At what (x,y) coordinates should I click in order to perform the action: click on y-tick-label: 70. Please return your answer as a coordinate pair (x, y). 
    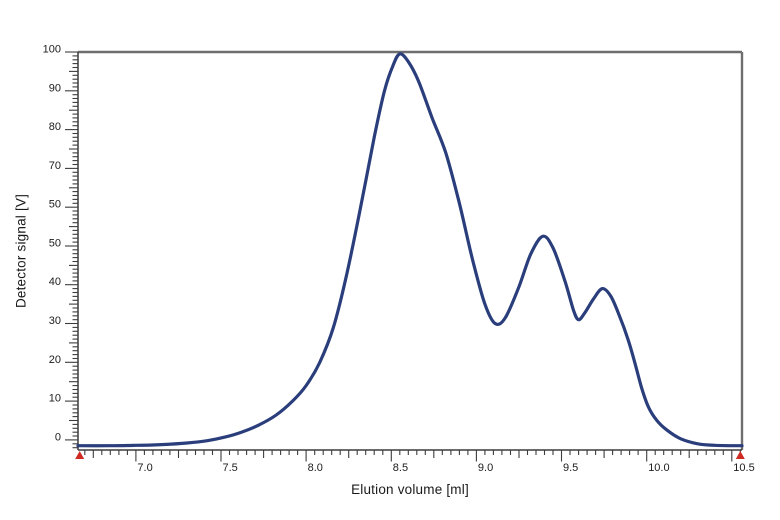
    Looking at the image, I should click on (55, 166).